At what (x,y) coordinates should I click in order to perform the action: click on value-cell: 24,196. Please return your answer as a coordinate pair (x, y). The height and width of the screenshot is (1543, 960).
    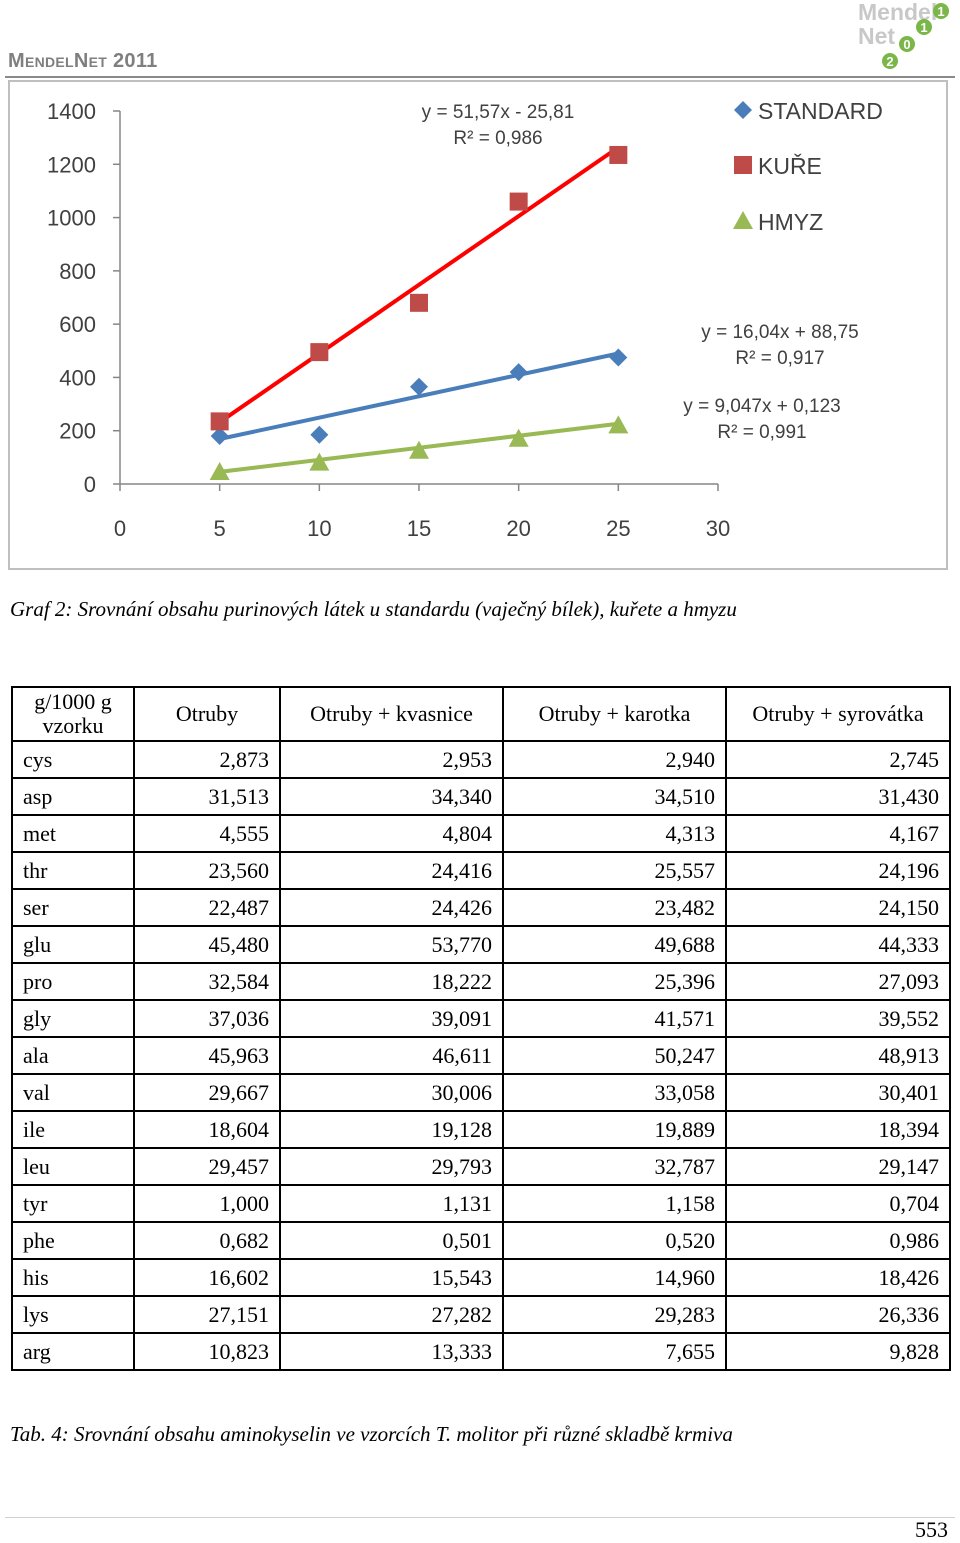
    Looking at the image, I should click on (838, 870).